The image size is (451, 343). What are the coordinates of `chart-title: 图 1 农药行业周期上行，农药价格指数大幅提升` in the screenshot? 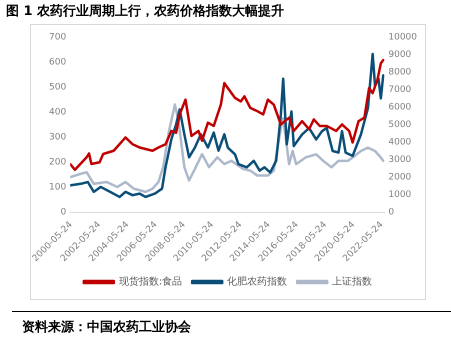 It's located at (145, 11).